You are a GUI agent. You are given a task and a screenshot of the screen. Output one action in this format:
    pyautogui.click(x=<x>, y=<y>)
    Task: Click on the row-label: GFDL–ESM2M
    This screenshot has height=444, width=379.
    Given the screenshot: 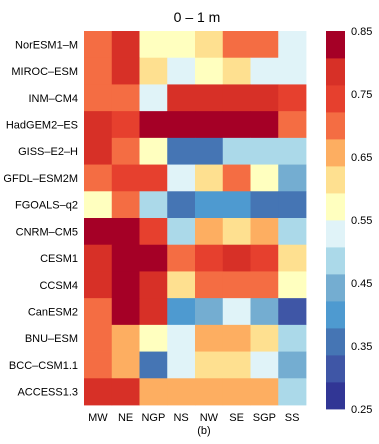 What is the action you would take?
    pyautogui.click(x=40, y=179)
    